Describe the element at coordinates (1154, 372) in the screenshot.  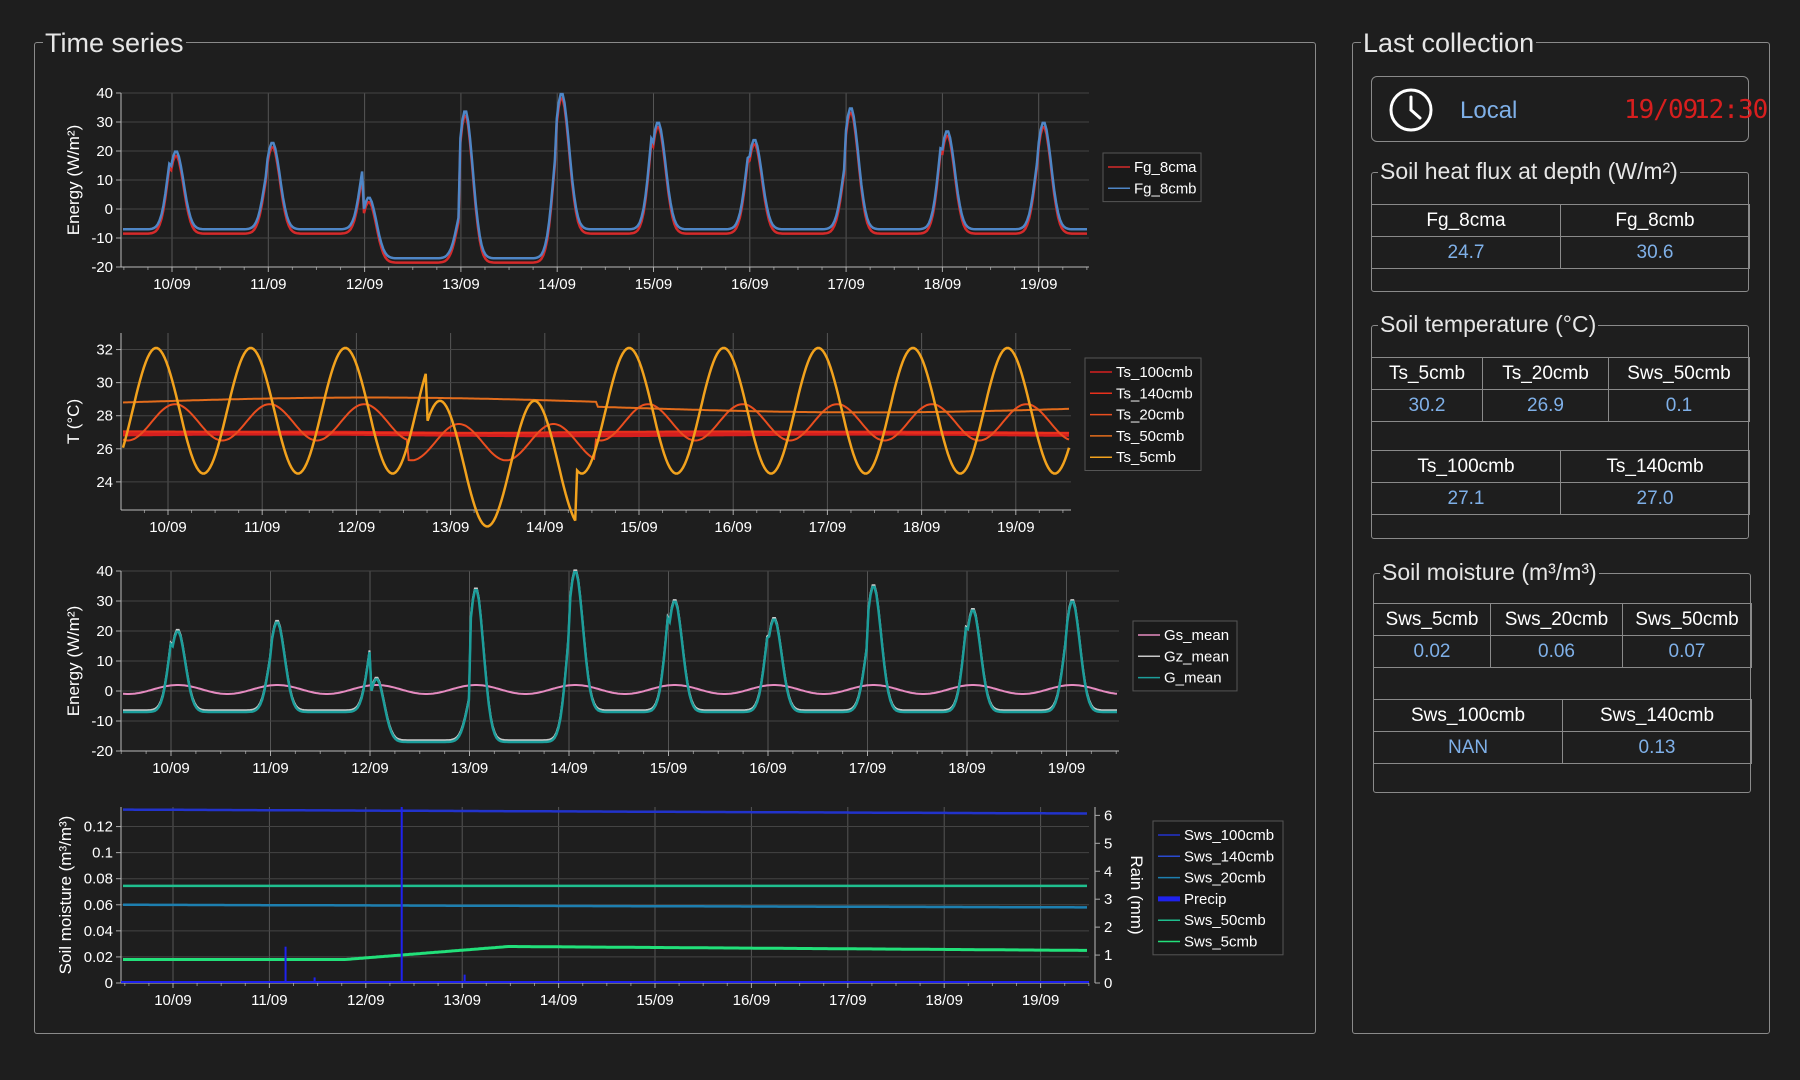
I see `legend-label: Ts_100cmb` at that location.